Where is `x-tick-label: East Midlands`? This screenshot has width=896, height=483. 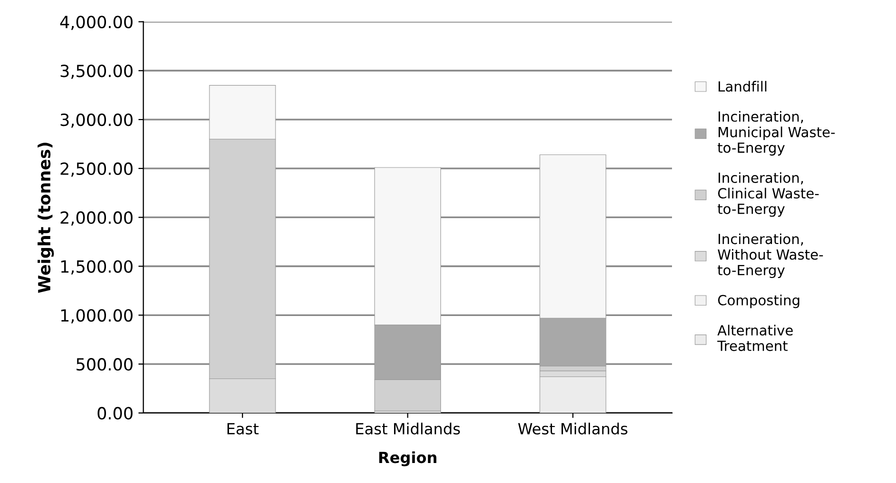 x-tick-label: East Midlands is located at coordinates (408, 428).